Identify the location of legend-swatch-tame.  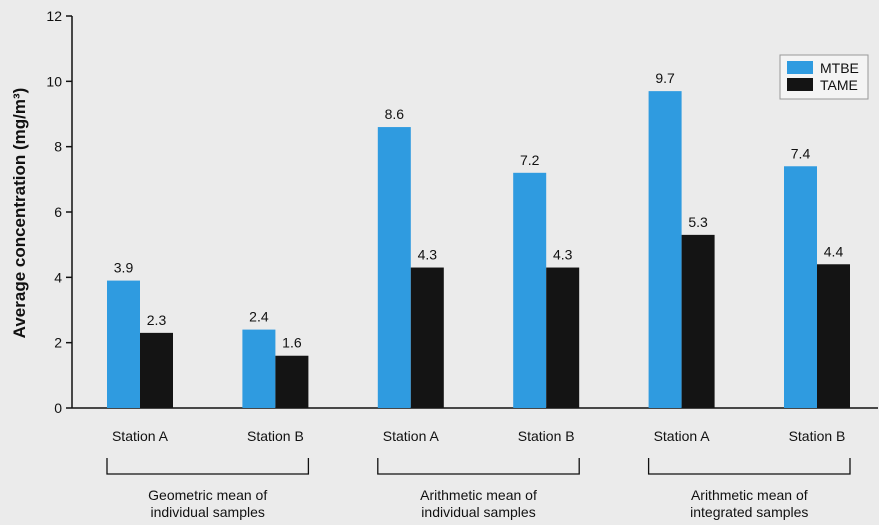
(800, 84).